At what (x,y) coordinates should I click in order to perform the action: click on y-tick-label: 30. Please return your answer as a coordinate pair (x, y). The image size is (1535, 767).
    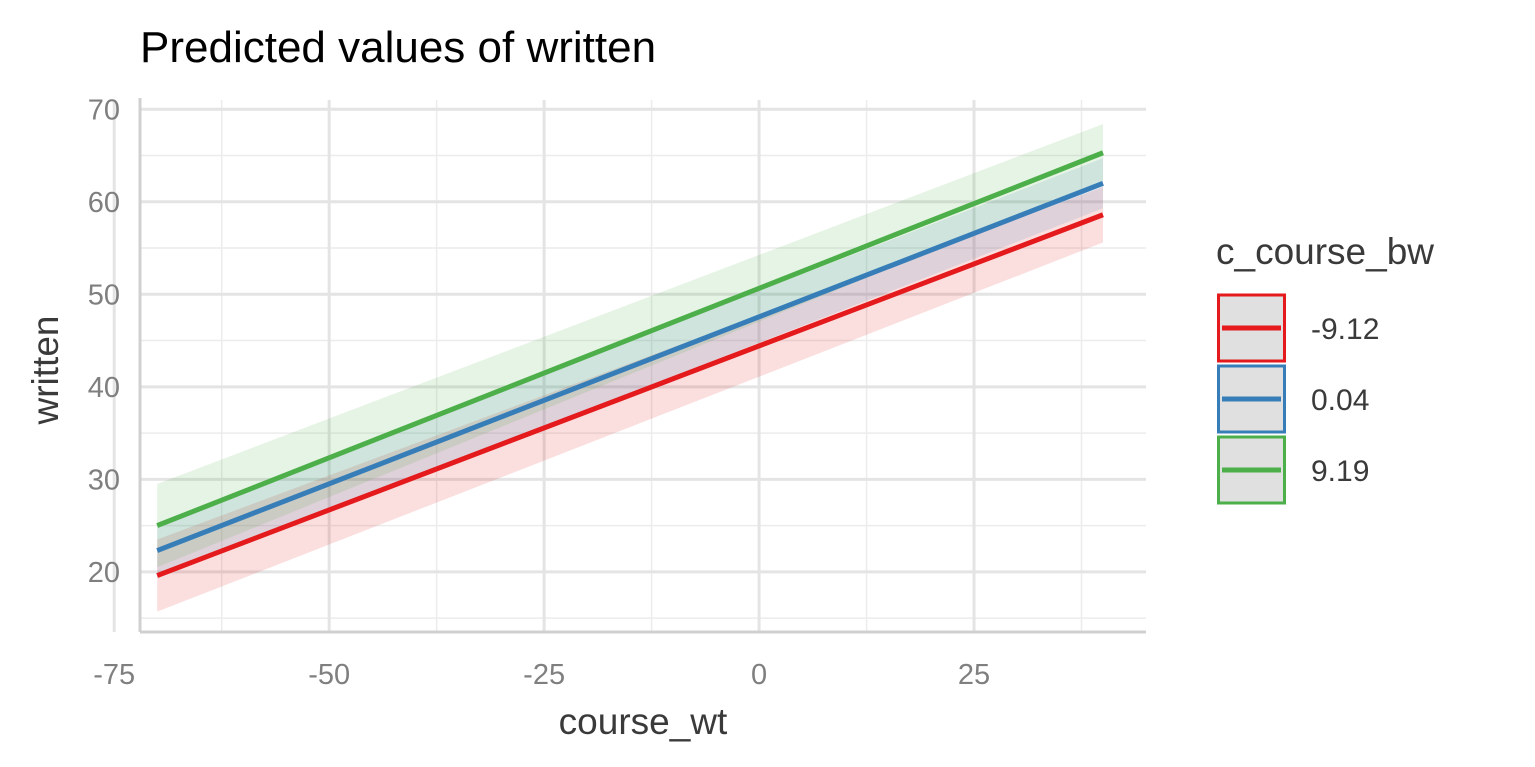
    Looking at the image, I should click on (104, 480).